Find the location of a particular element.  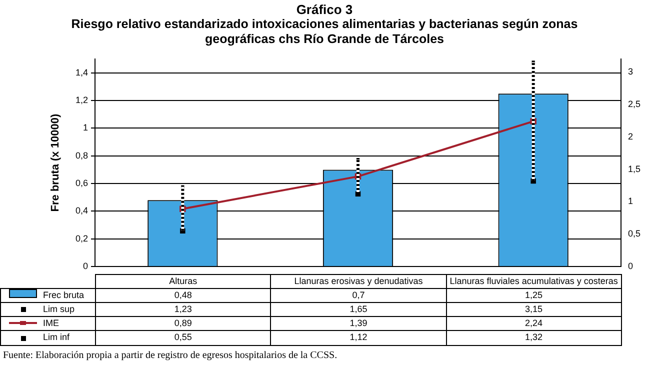

legend-label: Frec bruta is located at coordinates (63, 295).